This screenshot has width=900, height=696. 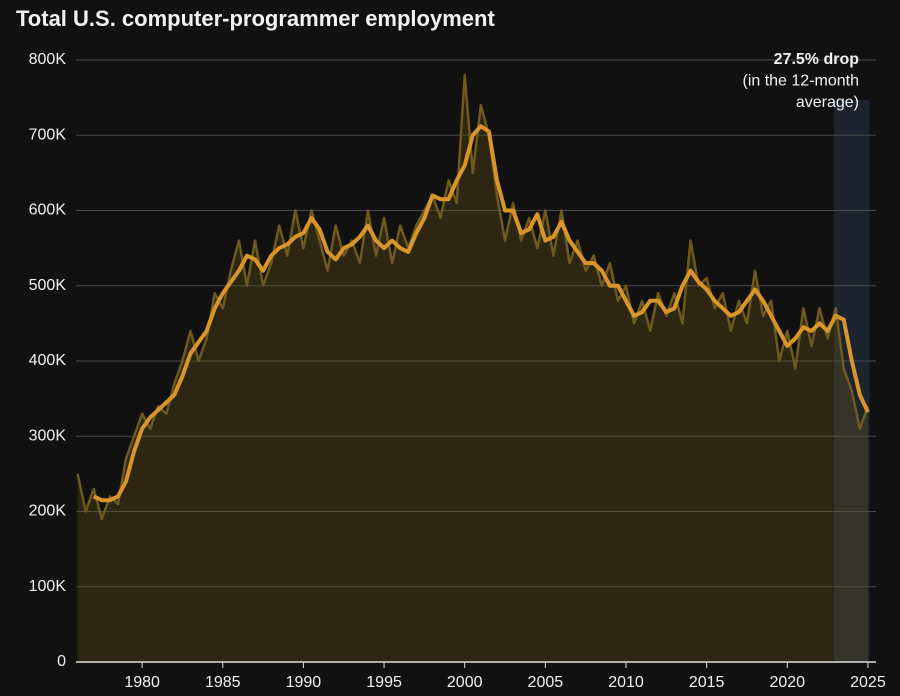 What do you see at coordinates (852, 381) in the screenshot?
I see `highlight-band` at bounding box center [852, 381].